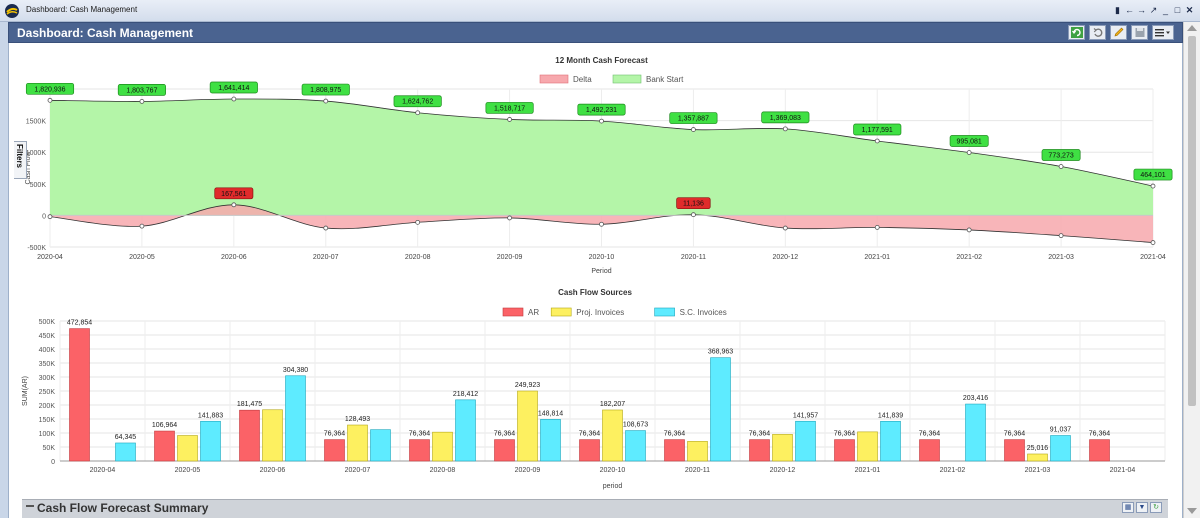 Image resolution: width=1200 pixels, height=518 pixels. Describe the element at coordinates (1153, 257) in the screenshot. I see `x-tick-label: 2021-04` at that location.